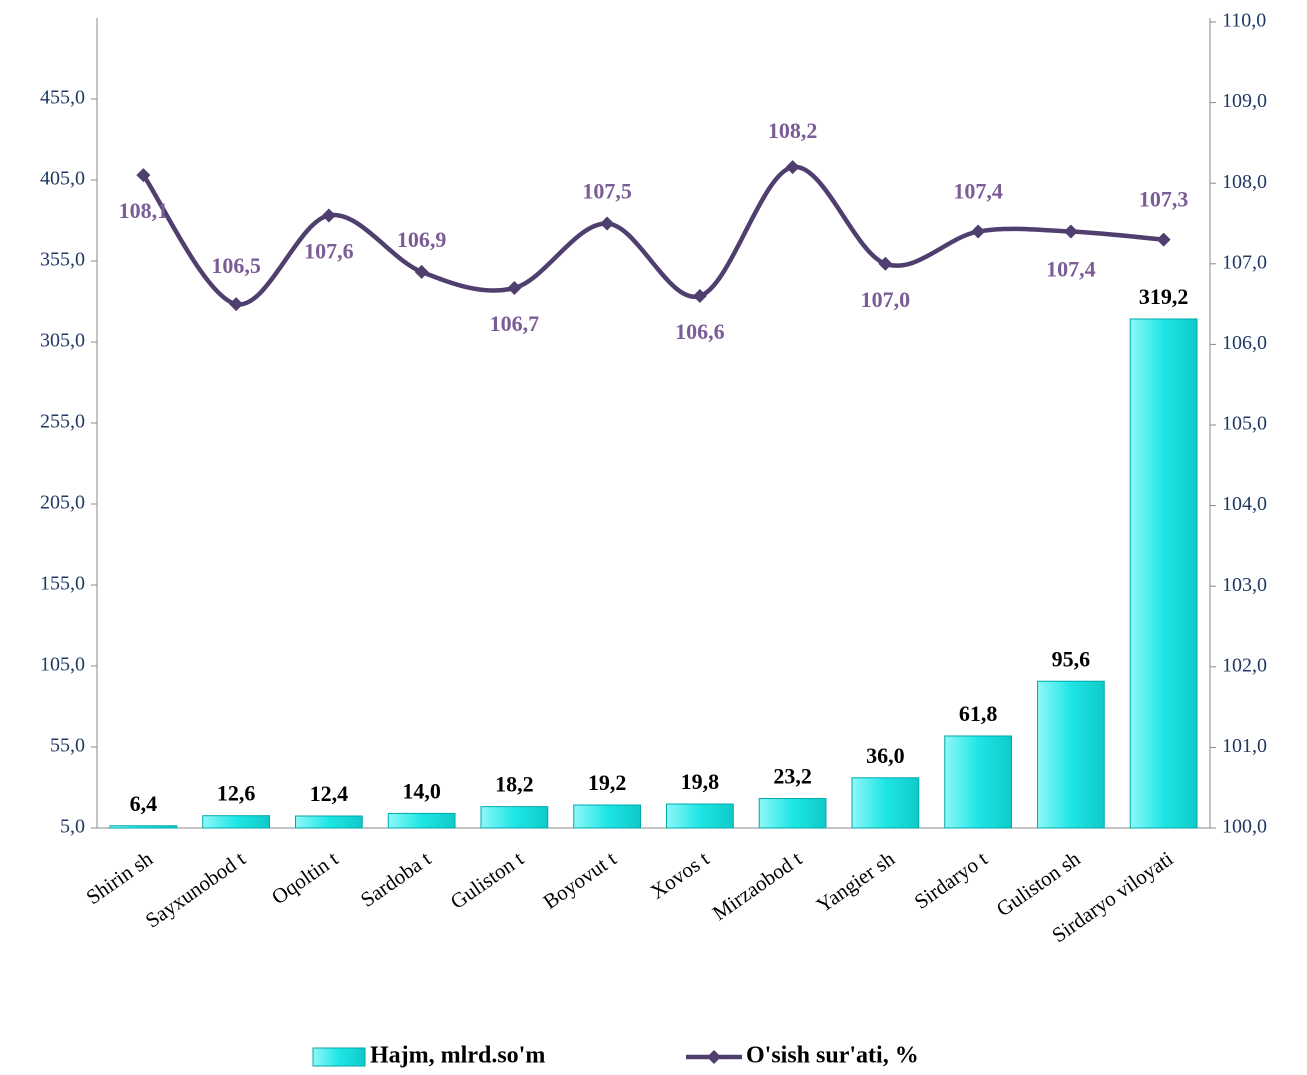 The height and width of the screenshot is (1075, 1307). Describe the element at coordinates (580, 880) in the screenshot. I see `x-tick-label: Boyovut t` at that location.